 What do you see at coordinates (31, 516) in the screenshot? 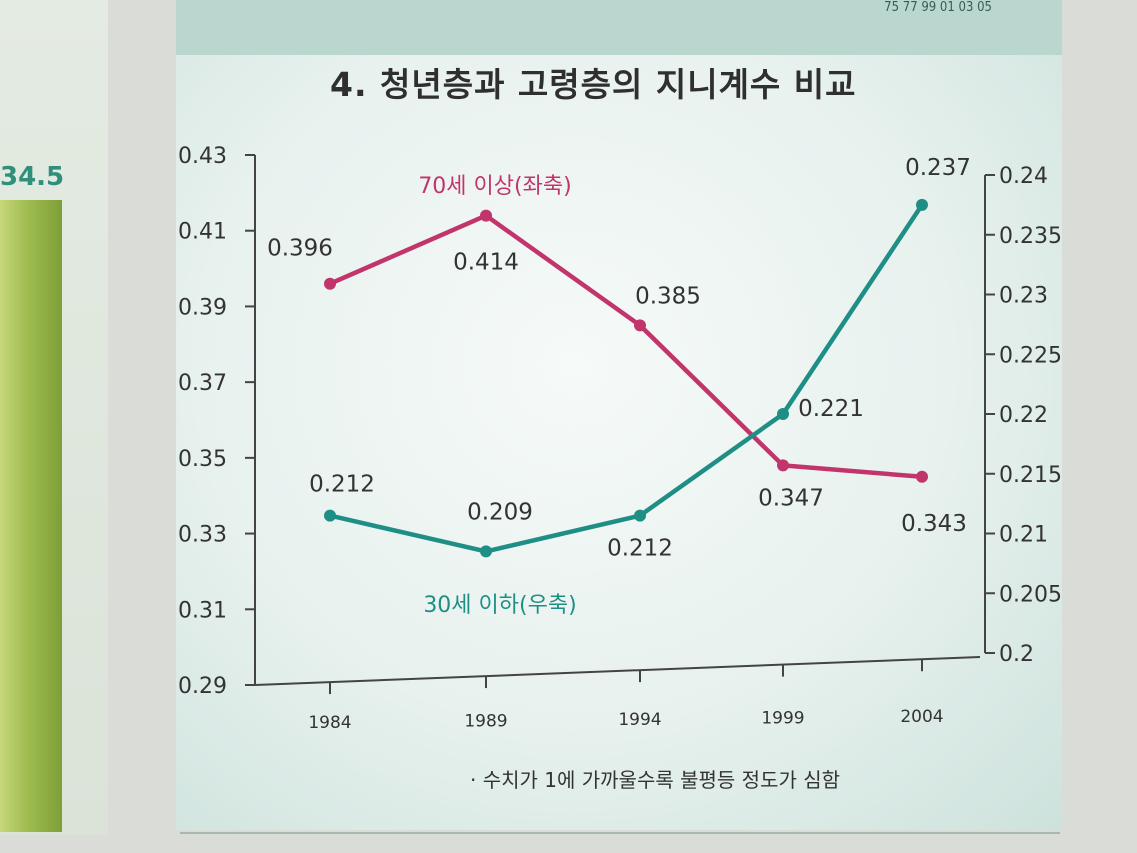
I see `left-chart-bar` at bounding box center [31, 516].